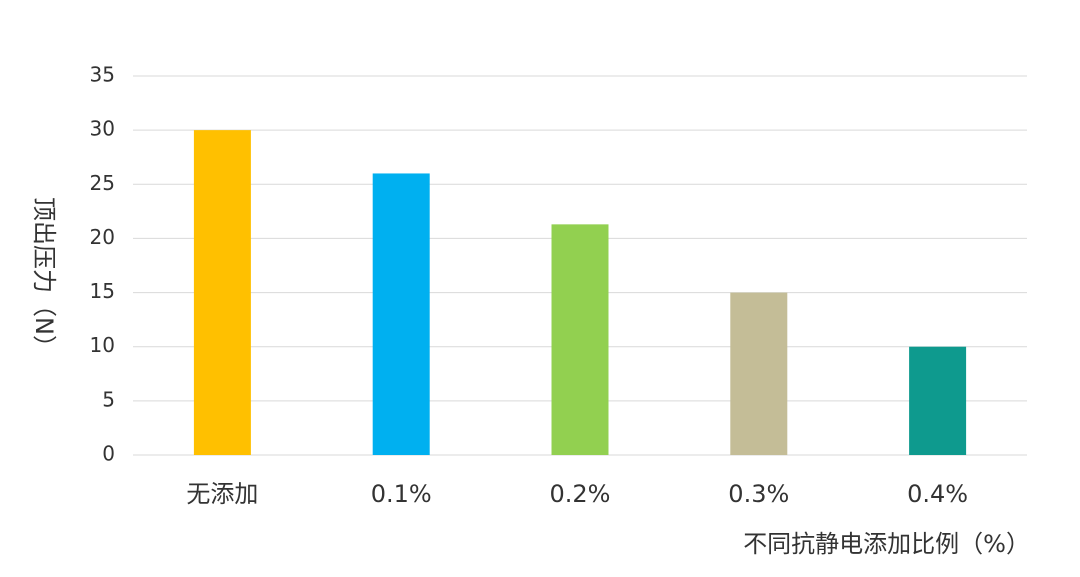 The width and height of the screenshot is (1080, 577). What do you see at coordinates (102, 75) in the screenshot?
I see `y-tick-label: 35` at bounding box center [102, 75].